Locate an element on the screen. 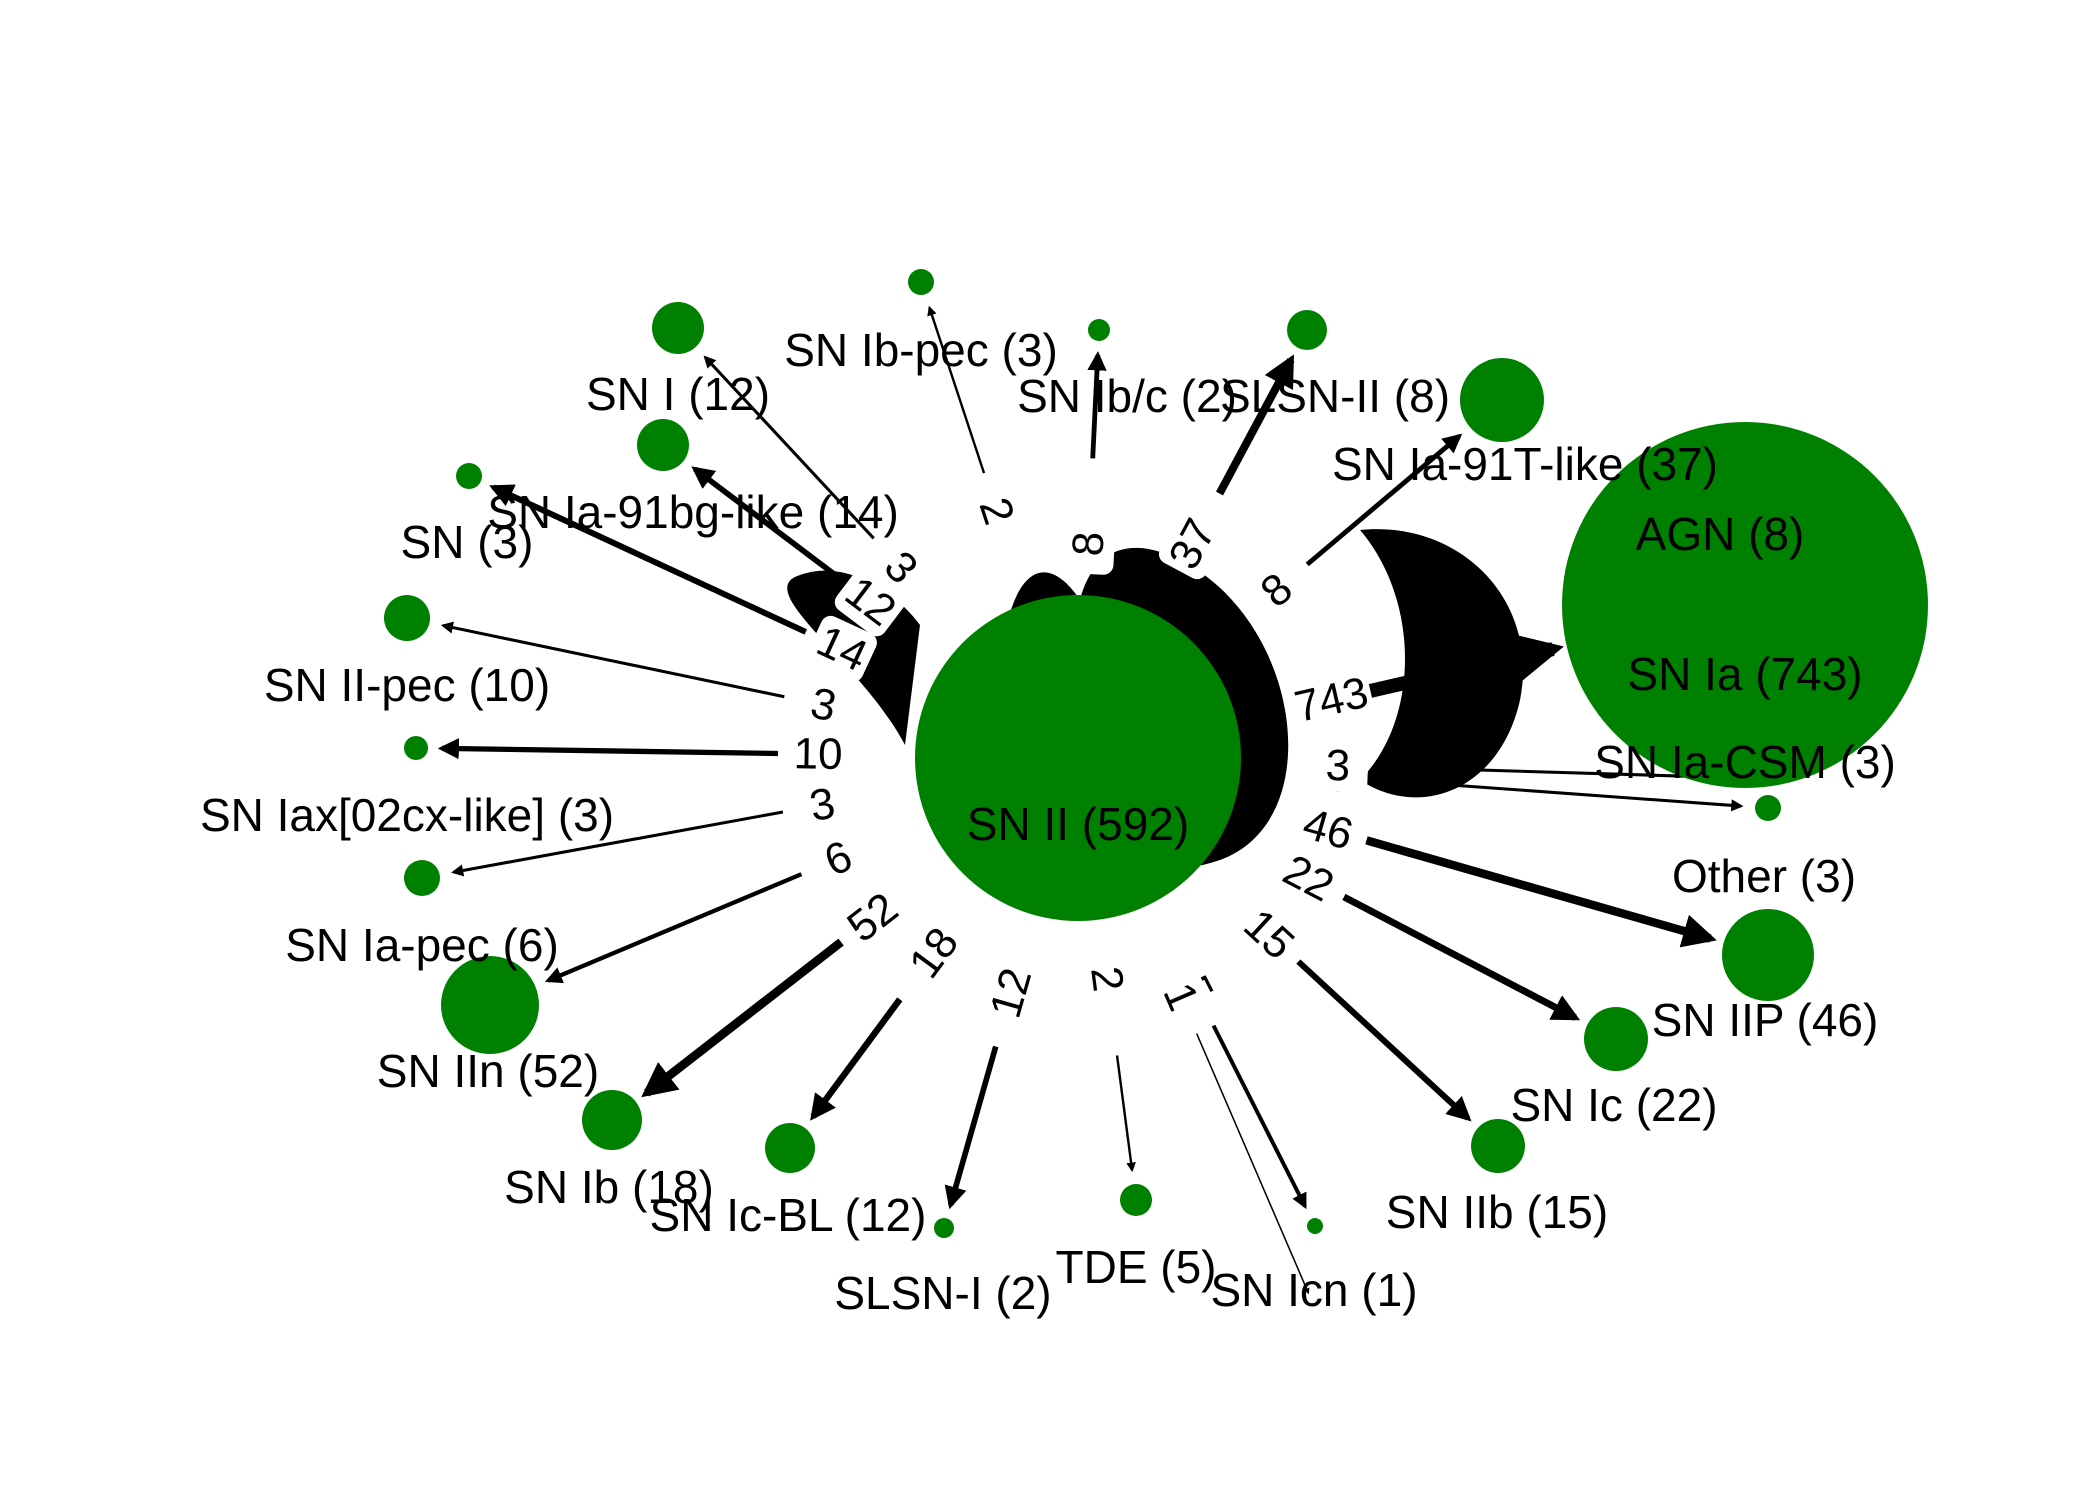  edge-label-text: 18 is located at coordinates (934, 953).